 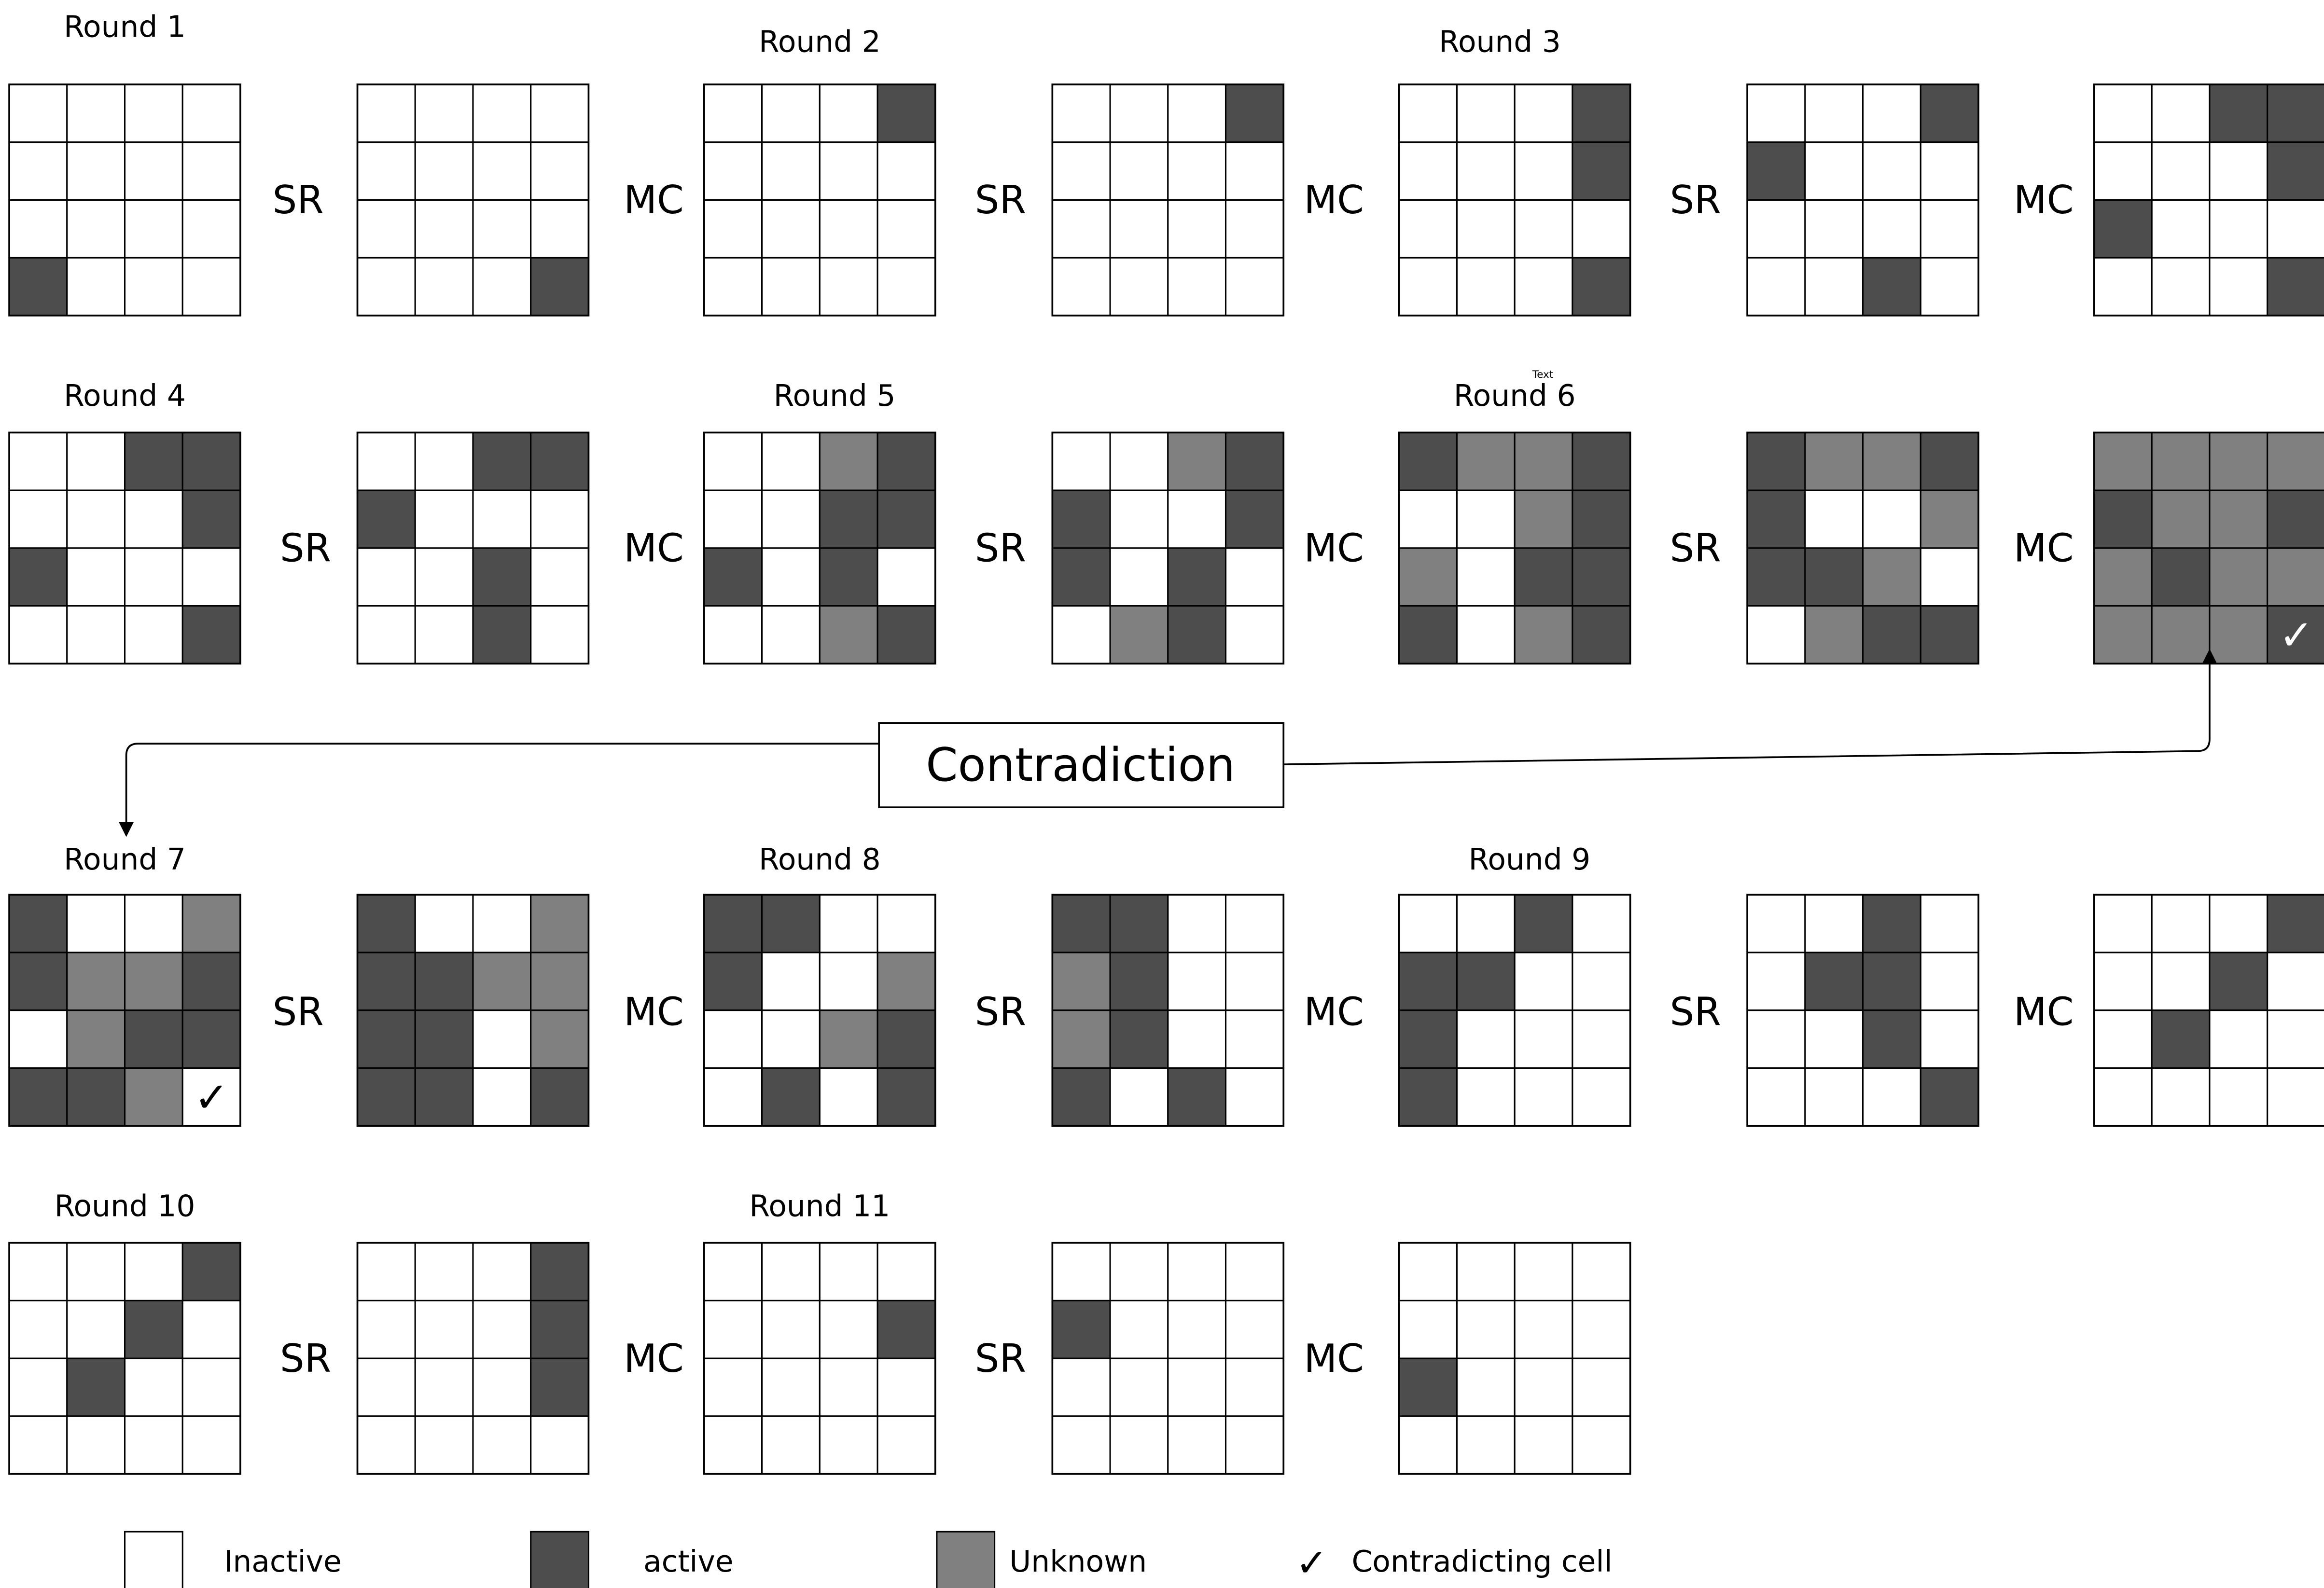 I want to click on round-label-8: Round 8, so click(x=820, y=859).